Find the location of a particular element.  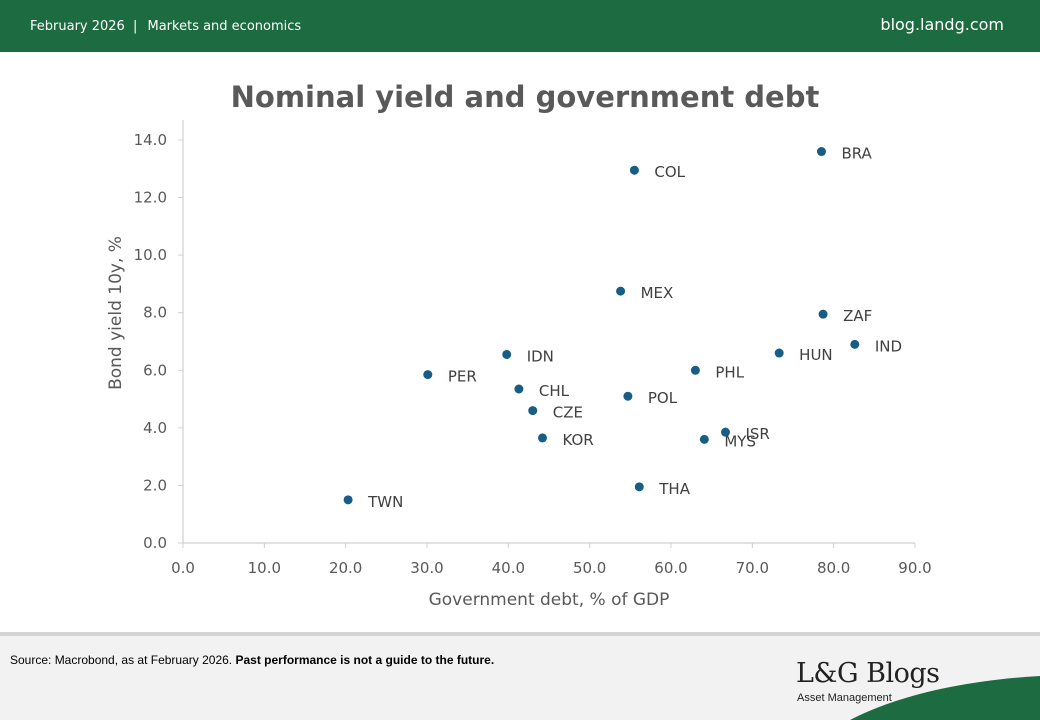

brand-logo-subtitle: Asset Management is located at coordinates (844, 698).